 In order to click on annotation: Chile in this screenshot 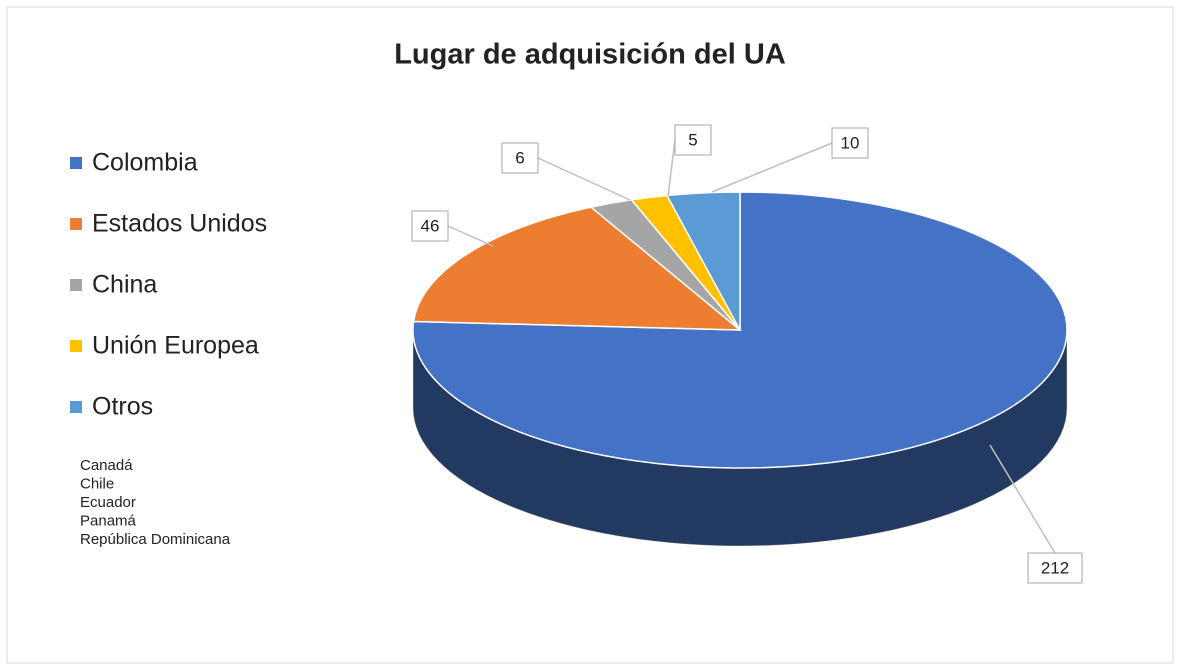, I will do `click(97, 483)`.